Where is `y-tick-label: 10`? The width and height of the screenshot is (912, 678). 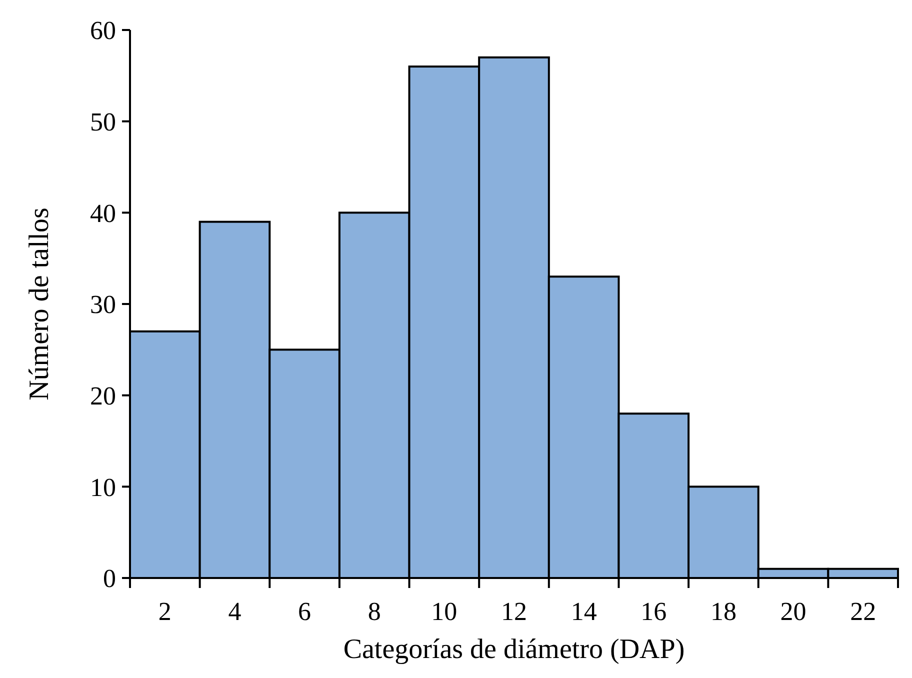
y-tick-label: 10 is located at coordinates (103, 487).